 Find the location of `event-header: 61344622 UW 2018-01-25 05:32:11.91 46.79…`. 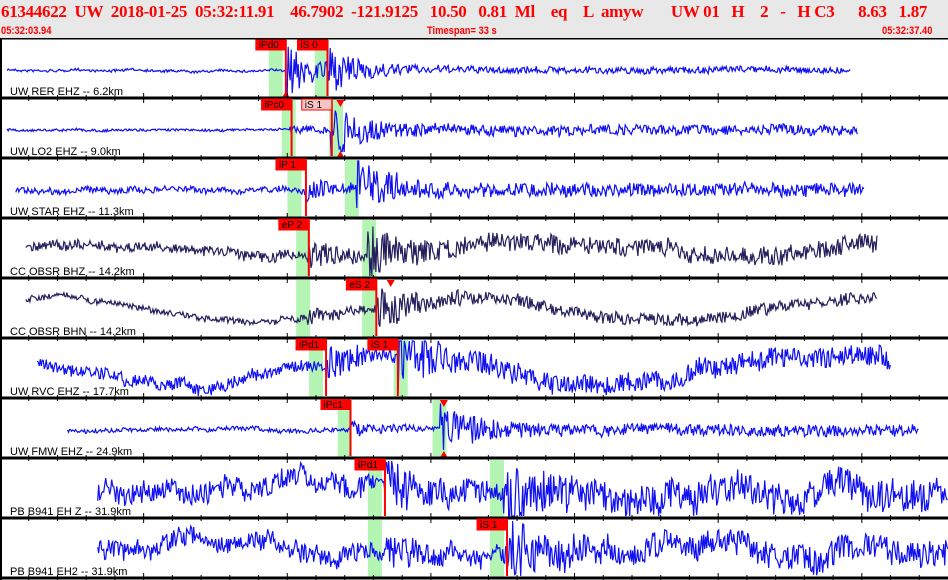

event-header: 61344622 UW 2018-01-25 05:32:11.91 46.79… is located at coordinates (474, 19).